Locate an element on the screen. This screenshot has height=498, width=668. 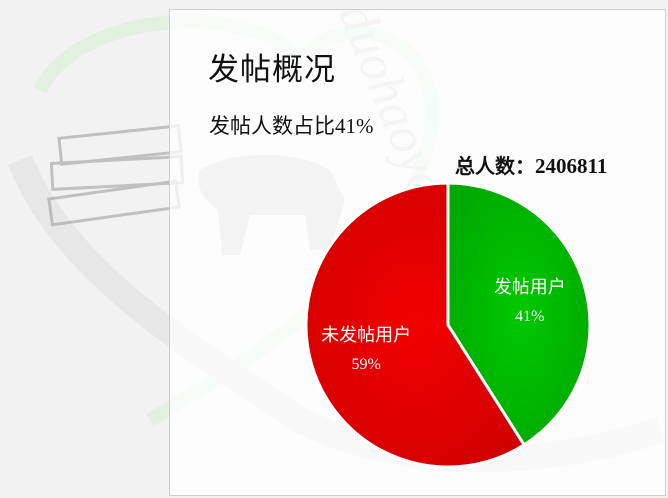
post-ratio-subtitle: 发帖人数占比41% is located at coordinates (291, 125).